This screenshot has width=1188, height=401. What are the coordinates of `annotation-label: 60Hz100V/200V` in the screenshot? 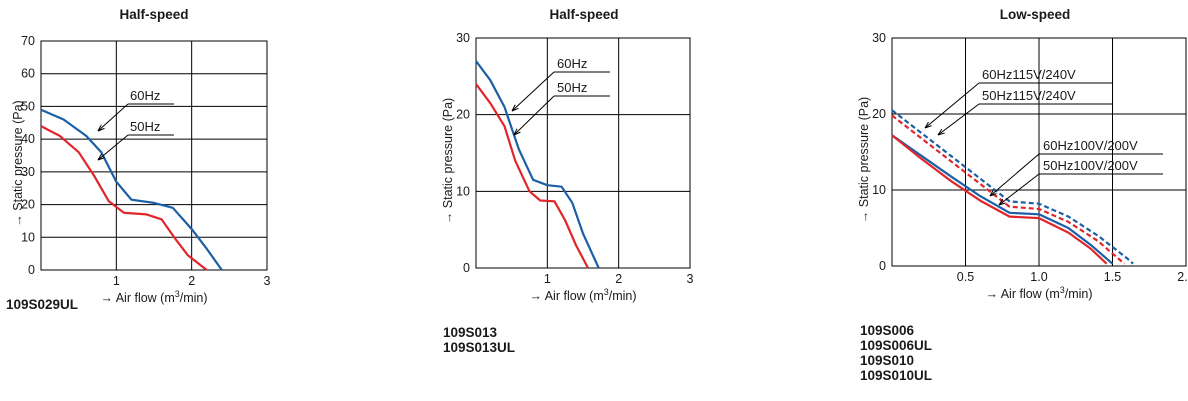 It's located at (1090, 145).